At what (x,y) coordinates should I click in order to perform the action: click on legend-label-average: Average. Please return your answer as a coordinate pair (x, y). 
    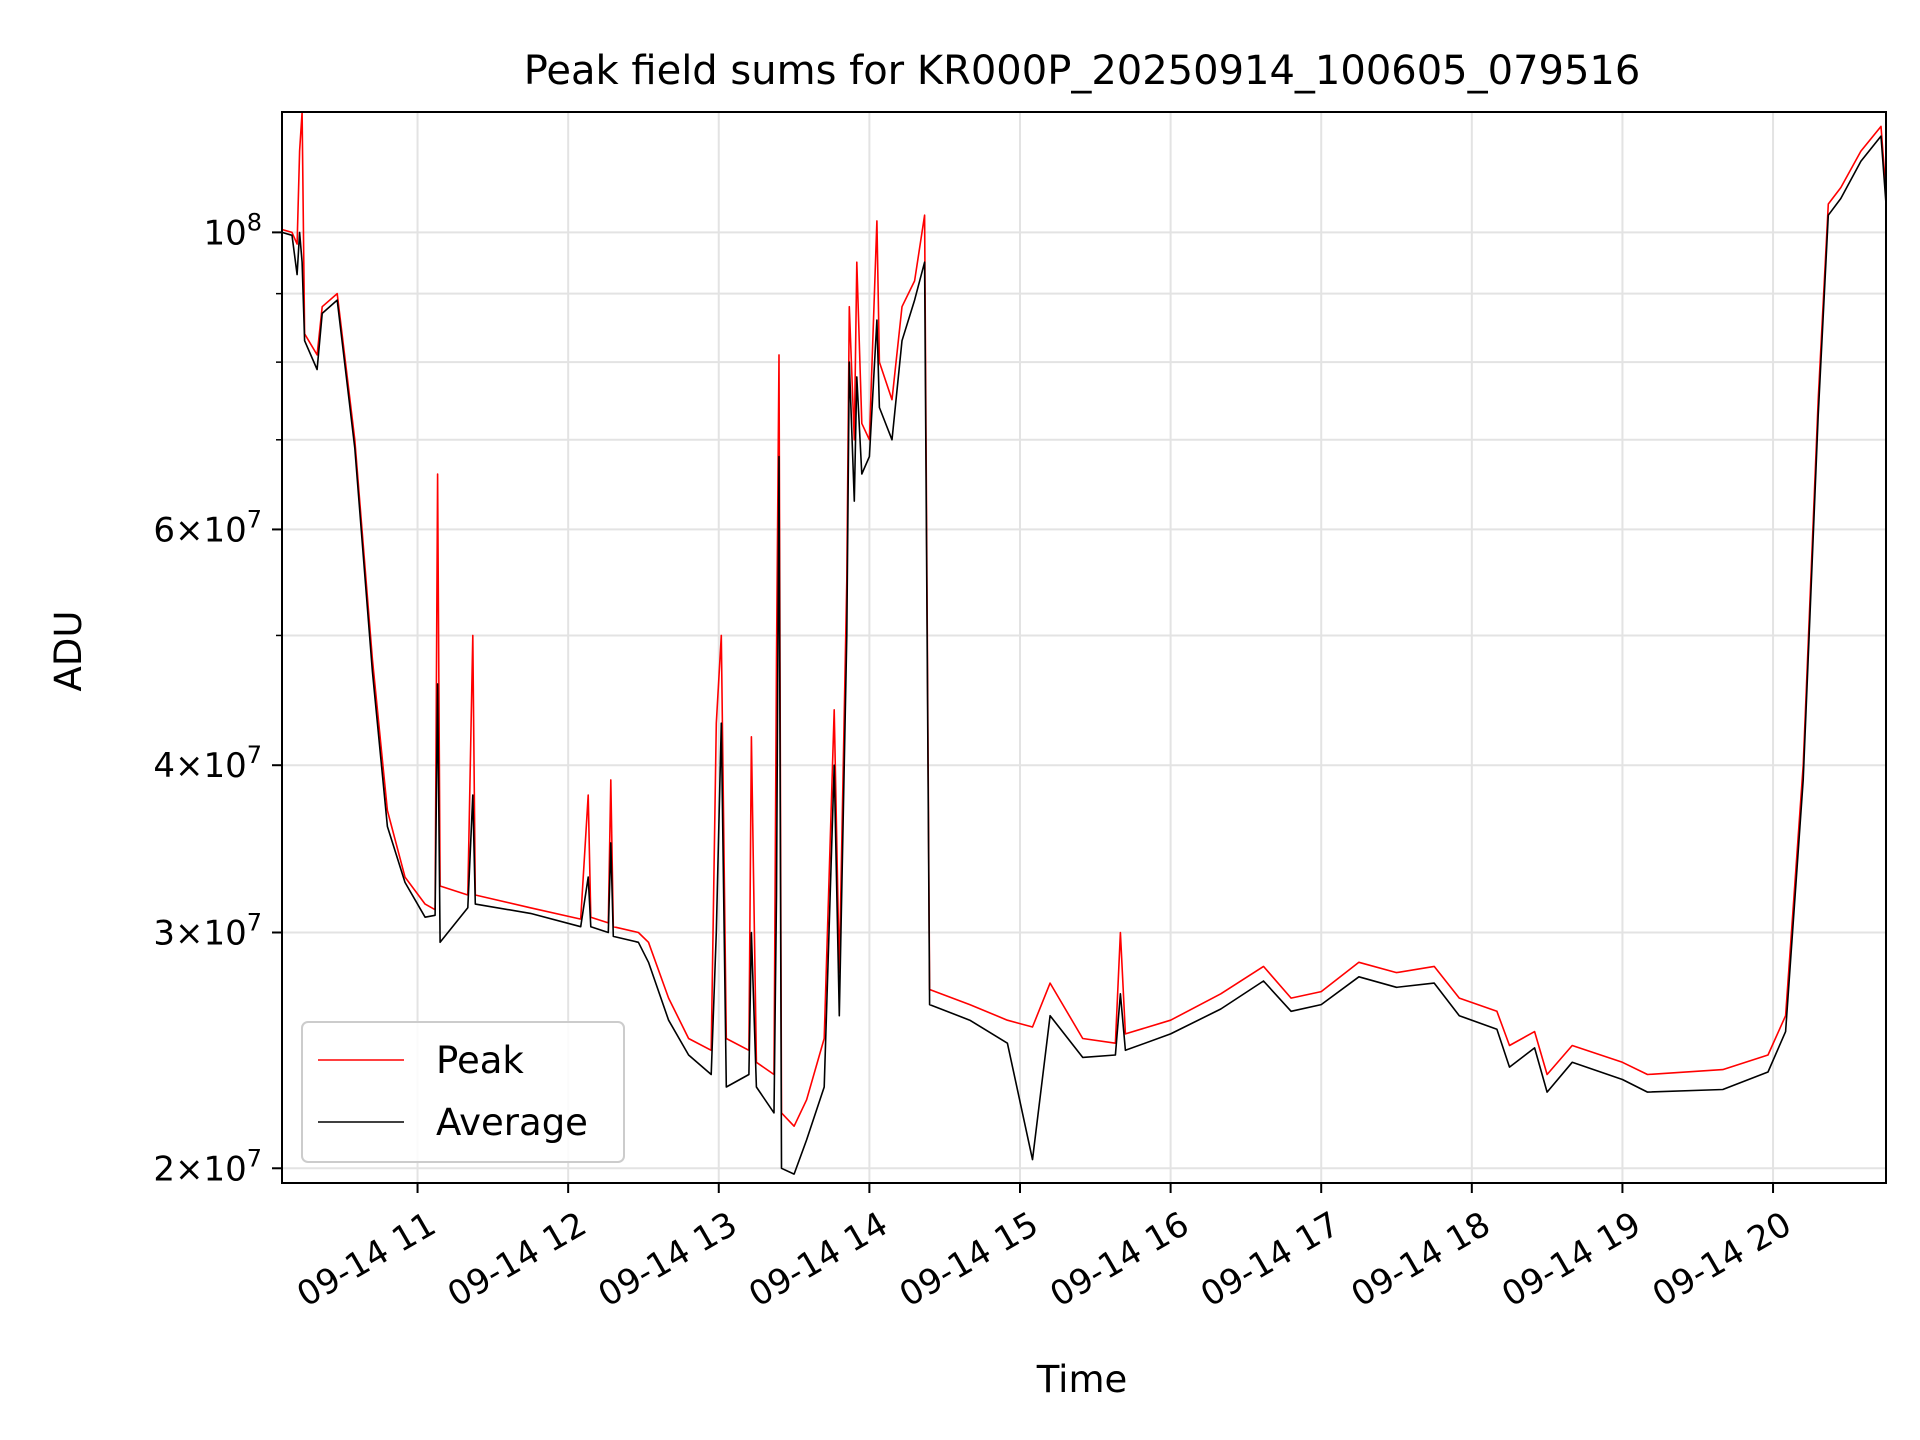
    Looking at the image, I should click on (512, 1122).